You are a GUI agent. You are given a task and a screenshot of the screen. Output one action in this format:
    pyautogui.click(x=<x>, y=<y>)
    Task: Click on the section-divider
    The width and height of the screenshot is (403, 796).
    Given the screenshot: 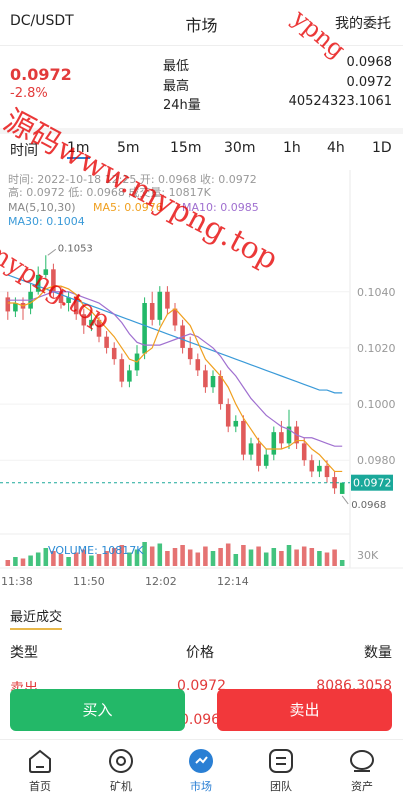 What is the action you would take?
    pyautogui.click(x=201, y=131)
    